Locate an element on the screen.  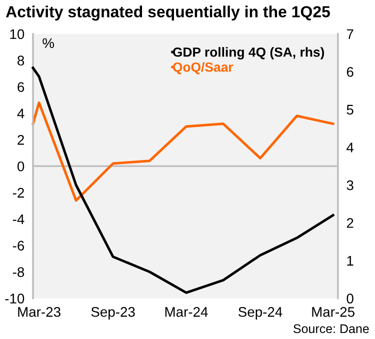
y2-tick-label: 6 is located at coordinates (350, 72).